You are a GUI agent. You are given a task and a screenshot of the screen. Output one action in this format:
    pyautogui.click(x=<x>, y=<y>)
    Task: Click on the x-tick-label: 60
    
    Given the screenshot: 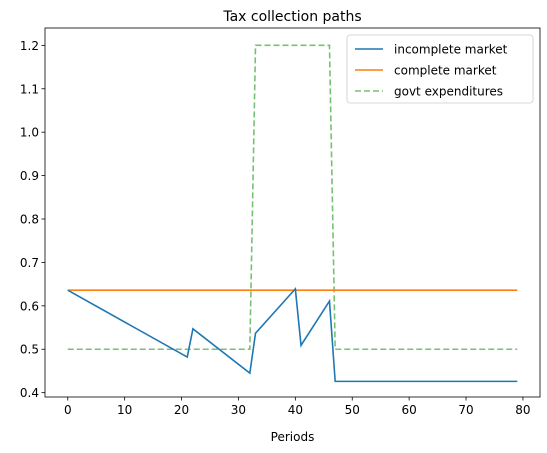 What is the action you would take?
    pyautogui.click(x=408, y=410)
    